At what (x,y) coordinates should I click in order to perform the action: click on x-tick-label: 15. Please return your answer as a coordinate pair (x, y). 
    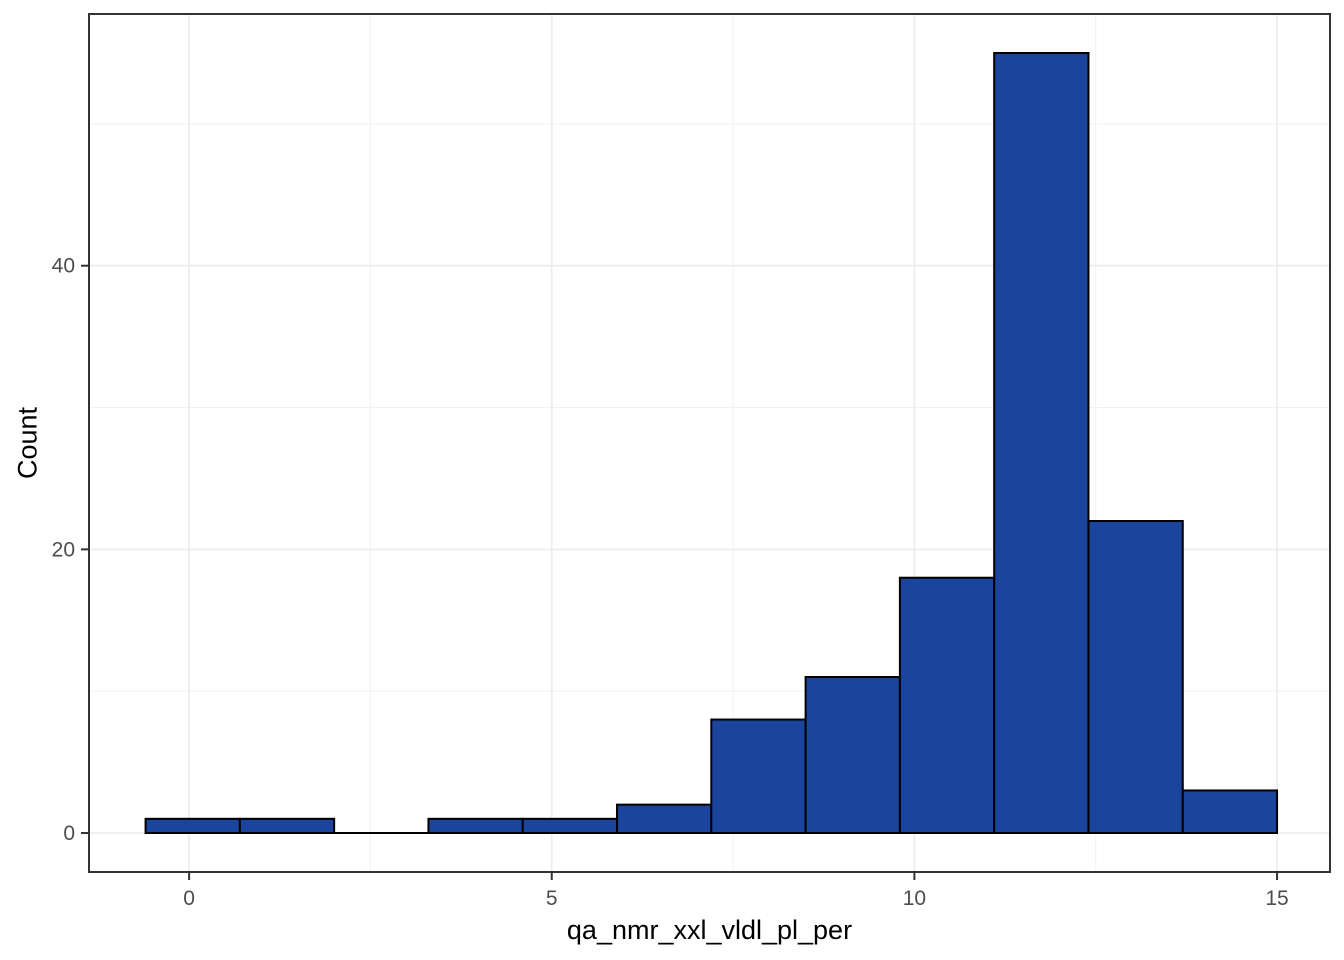
    Looking at the image, I should click on (1276, 898).